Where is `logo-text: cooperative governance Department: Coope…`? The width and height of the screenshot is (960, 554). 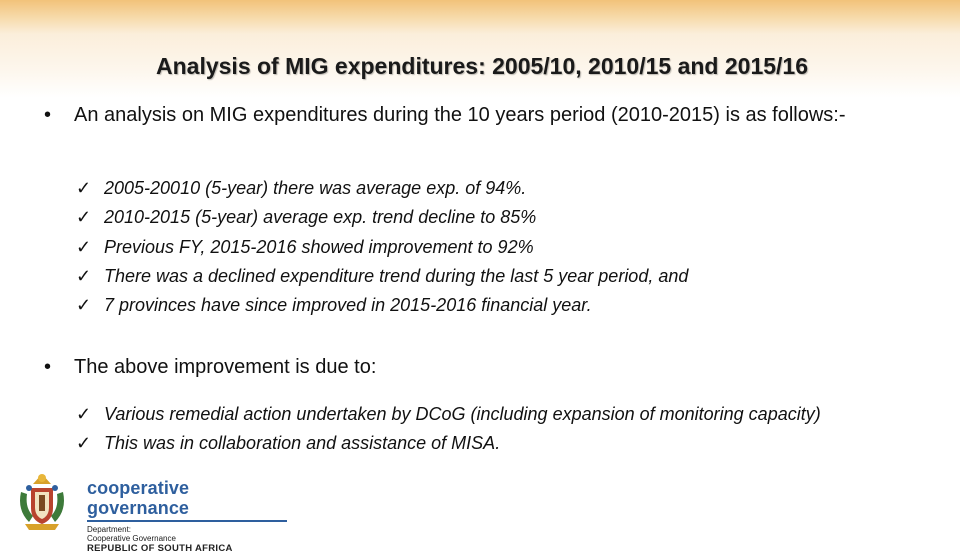
logo-text: cooperative governance Department: Coope… is located at coordinates (189, 516).